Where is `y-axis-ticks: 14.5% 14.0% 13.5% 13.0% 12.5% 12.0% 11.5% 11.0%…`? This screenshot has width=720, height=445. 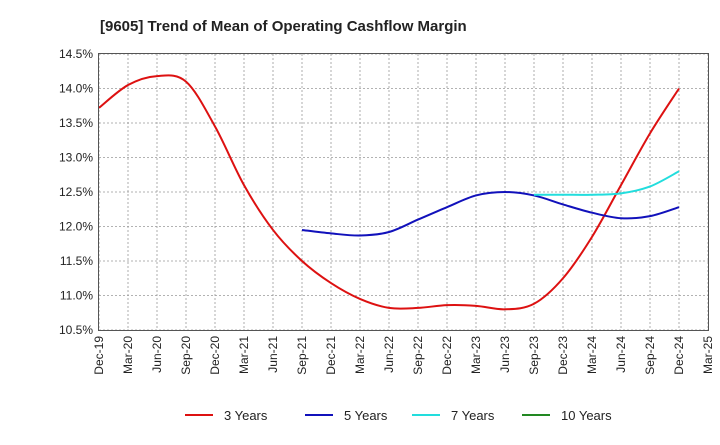 y-axis-ticks: 14.5% 14.0% 13.5% 13.0% 12.5% 12.0% 11.5% 11.0%… is located at coordinates (76, 192).